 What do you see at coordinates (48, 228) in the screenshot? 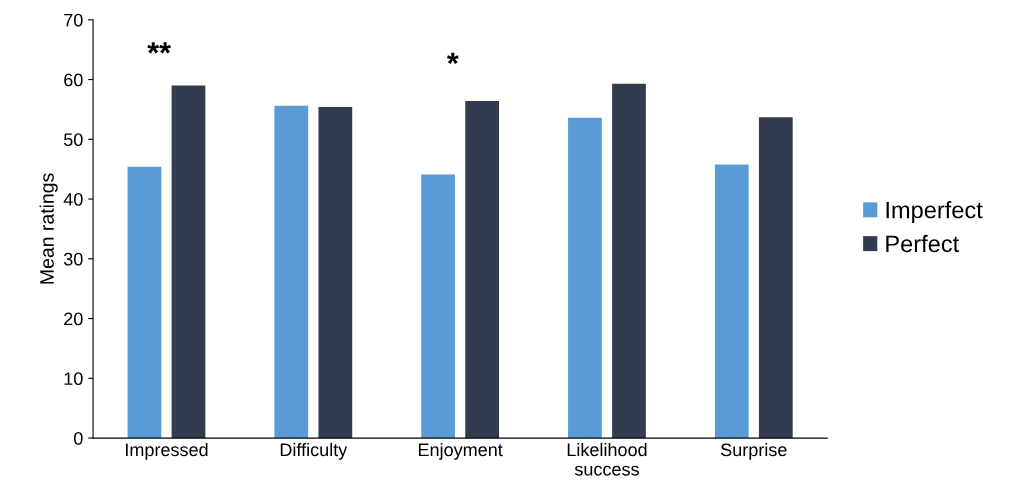
I see `y-axis-title: Mean ratings` at bounding box center [48, 228].